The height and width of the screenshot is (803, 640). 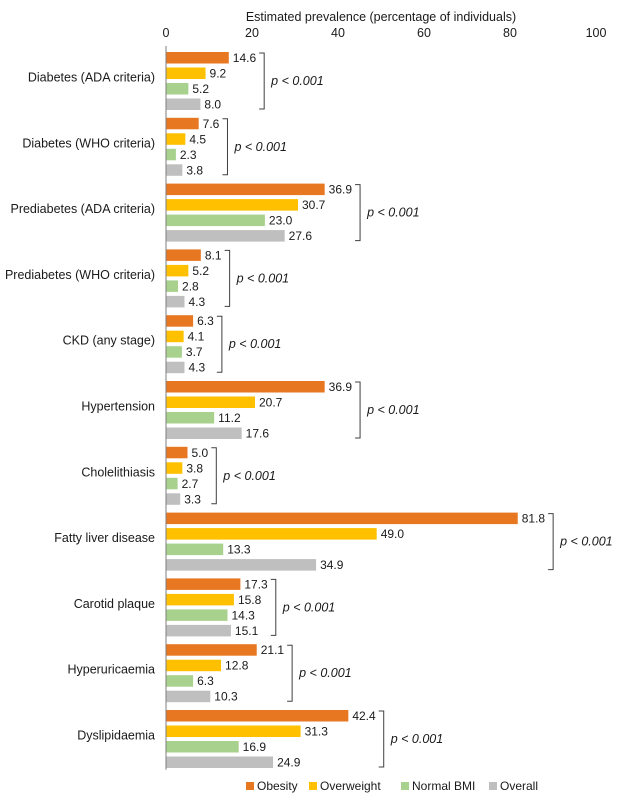 I want to click on category-label: Diabetes (ADA criteria), so click(x=91, y=78).